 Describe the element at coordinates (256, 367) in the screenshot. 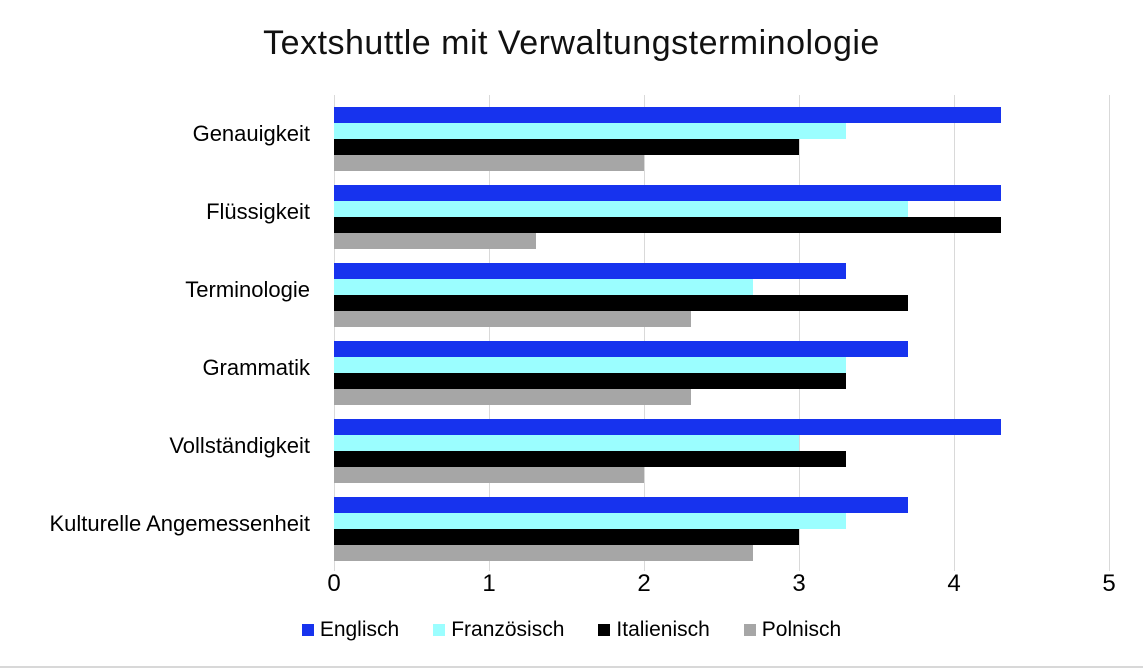

I see `category-label: Grammatik` at that location.